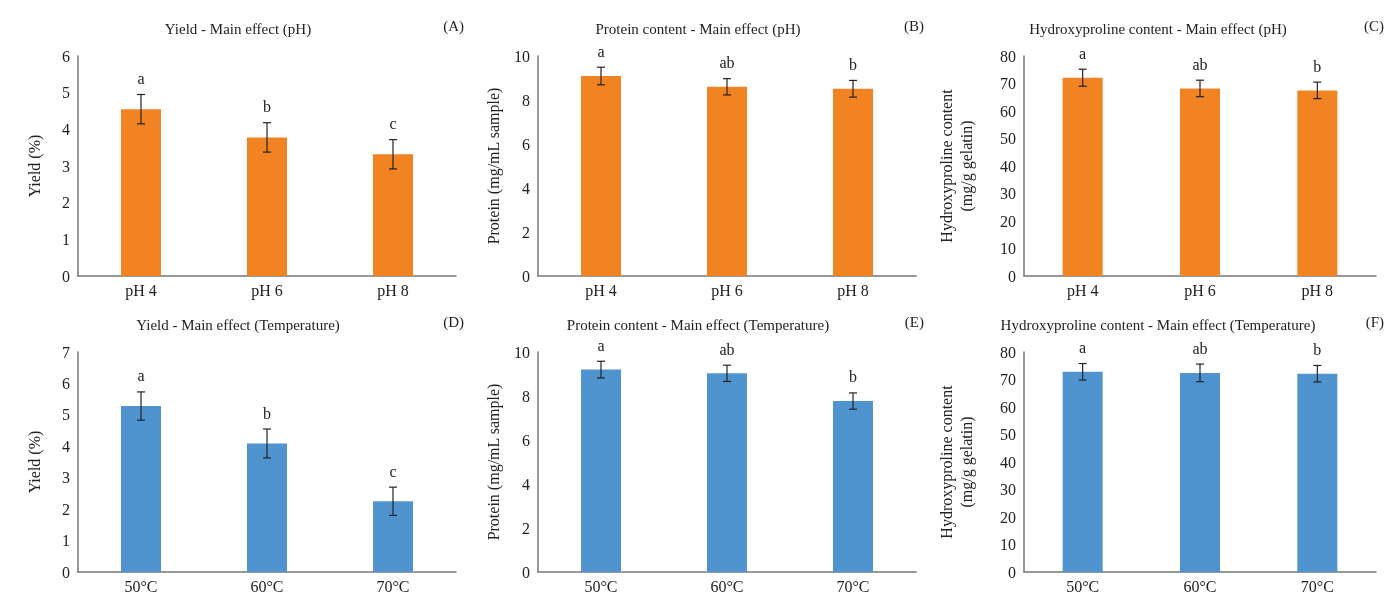 This screenshot has width=1396, height=609. I want to click on chart-title: Hydroxyproline content - Main effect (pH), so click(1158, 29).